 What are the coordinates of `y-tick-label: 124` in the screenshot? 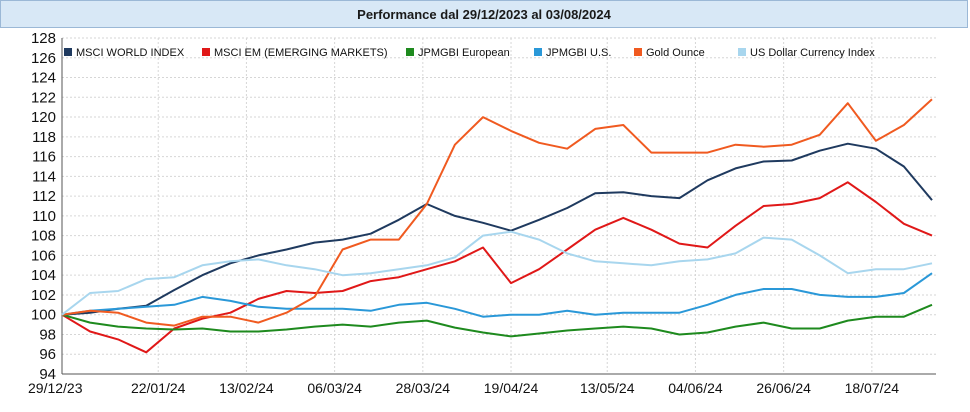 It's located at (43, 78).